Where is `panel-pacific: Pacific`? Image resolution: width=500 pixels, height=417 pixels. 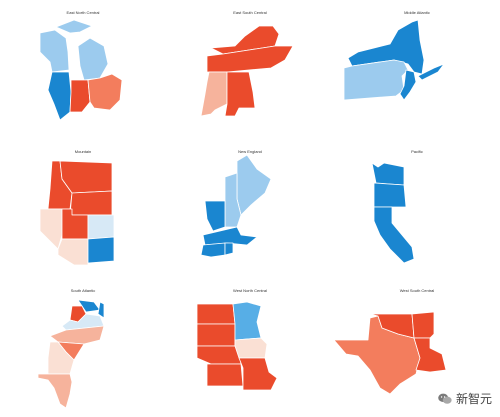 panel-pacific: Pacific is located at coordinates (417, 208).